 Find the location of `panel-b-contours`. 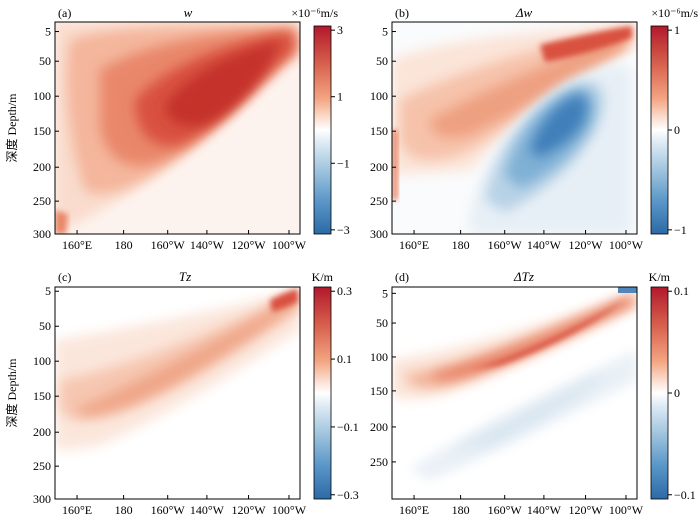

panel-b-contours is located at coordinates (514, 129).